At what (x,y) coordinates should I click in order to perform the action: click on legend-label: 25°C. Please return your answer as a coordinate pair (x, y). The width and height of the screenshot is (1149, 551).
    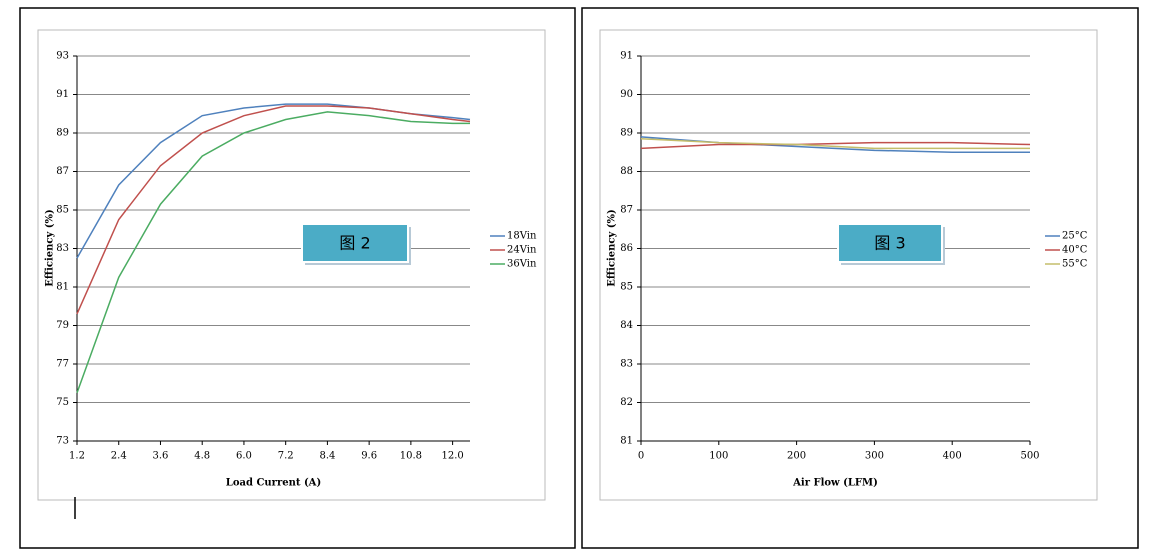
    Looking at the image, I should click on (1075, 236).